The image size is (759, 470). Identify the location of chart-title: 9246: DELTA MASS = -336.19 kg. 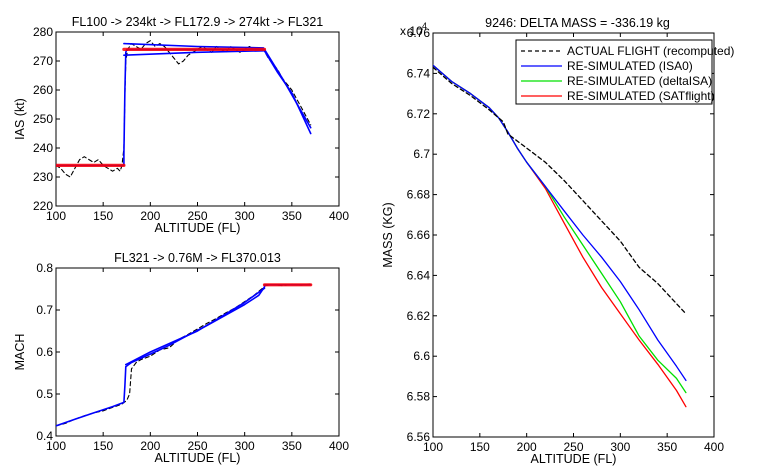
(577, 23).